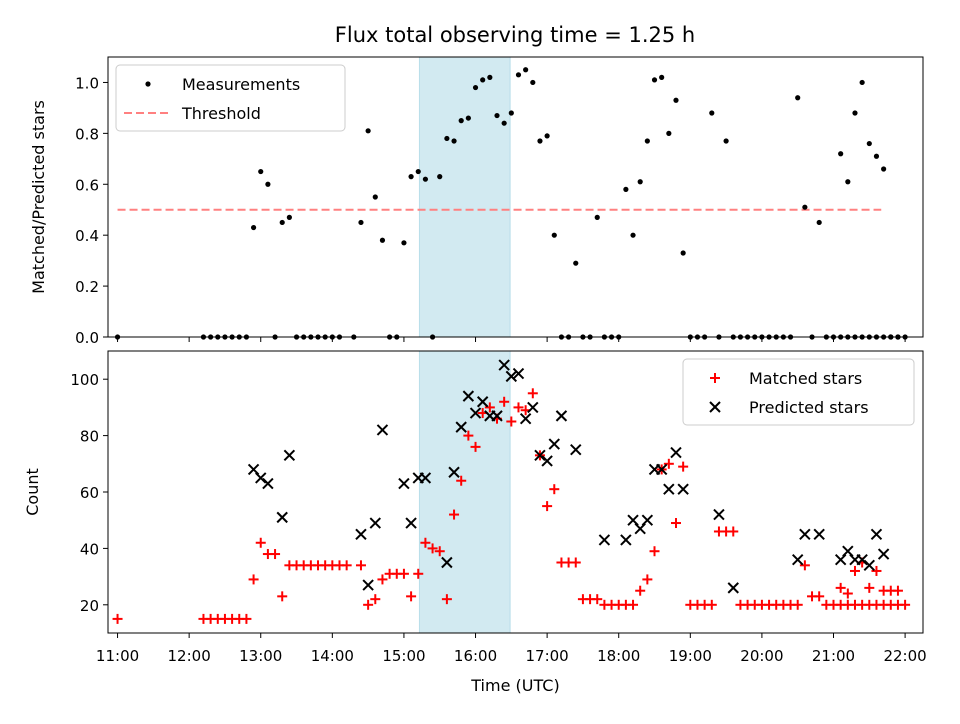 This screenshot has height=724, width=960. What do you see at coordinates (260, 656) in the screenshot?
I see `x-tick-label: 13:00` at bounding box center [260, 656].